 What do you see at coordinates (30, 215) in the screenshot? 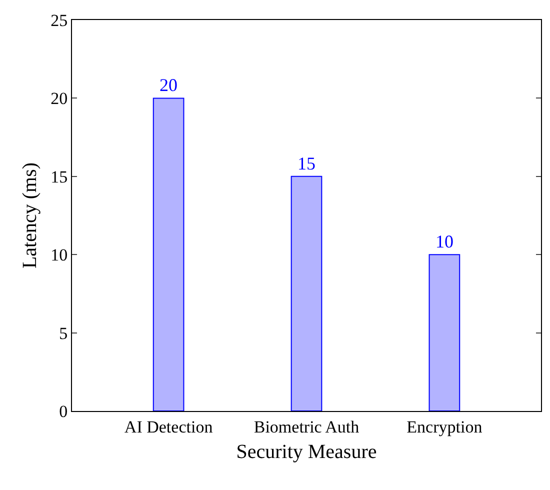
I see `y-axis-title: Latency (ms)` at bounding box center [30, 215].